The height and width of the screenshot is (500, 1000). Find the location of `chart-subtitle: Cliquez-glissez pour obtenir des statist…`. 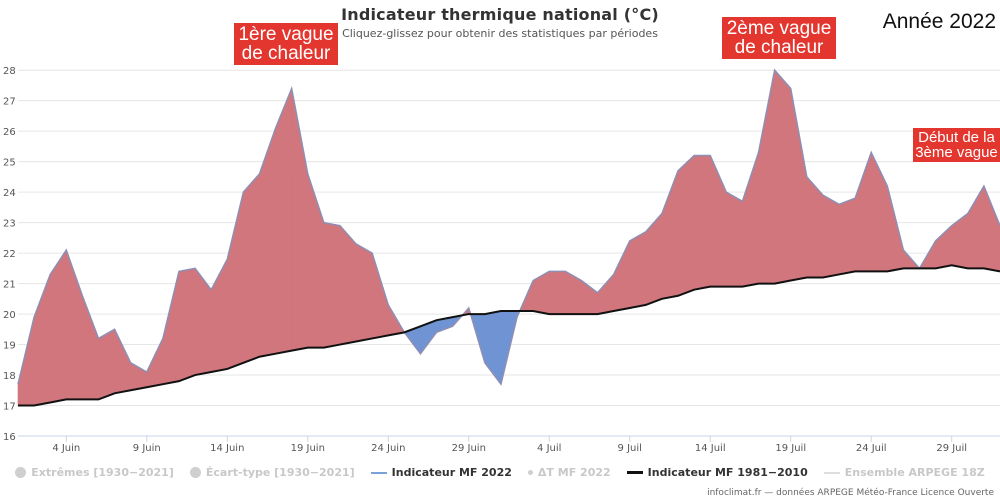

chart-subtitle: Cliquez-glissez pour obtenir des statist… is located at coordinates (500, 33).